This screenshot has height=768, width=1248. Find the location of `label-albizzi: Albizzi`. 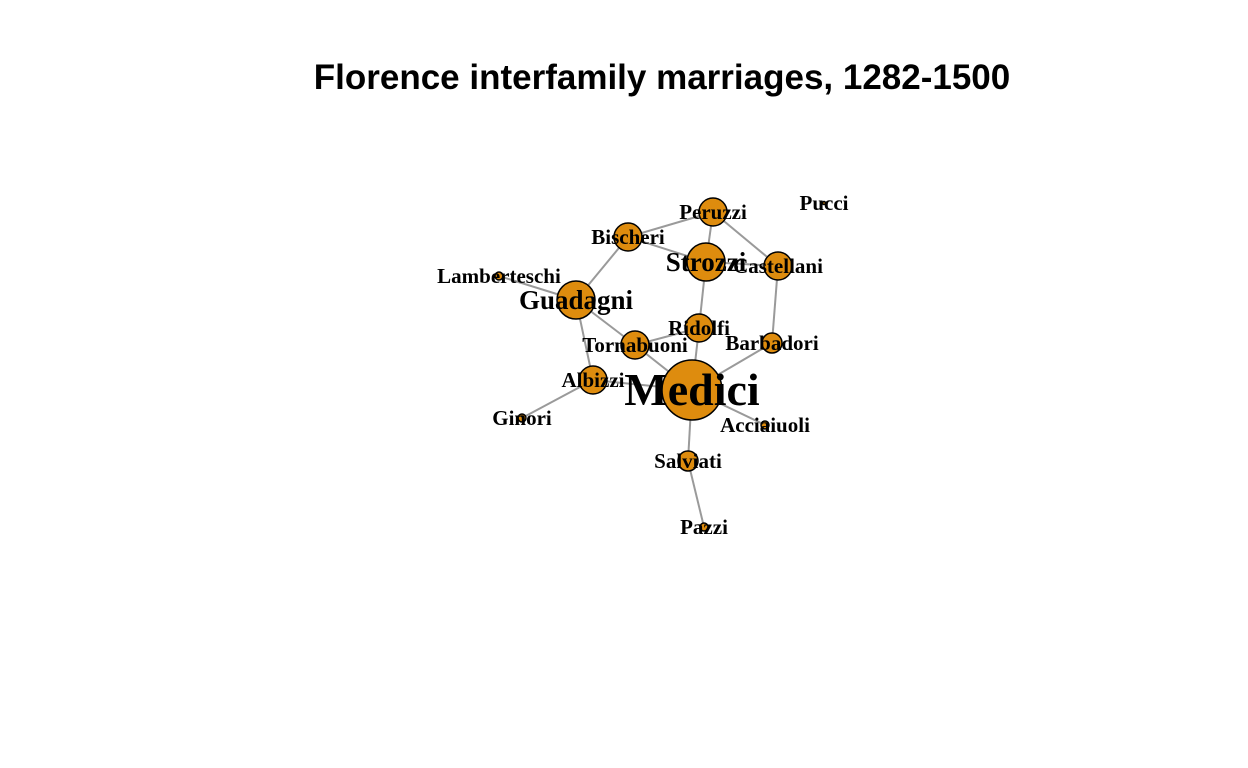

label-albizzi: Albizzi is located at coordinates (593, 380).